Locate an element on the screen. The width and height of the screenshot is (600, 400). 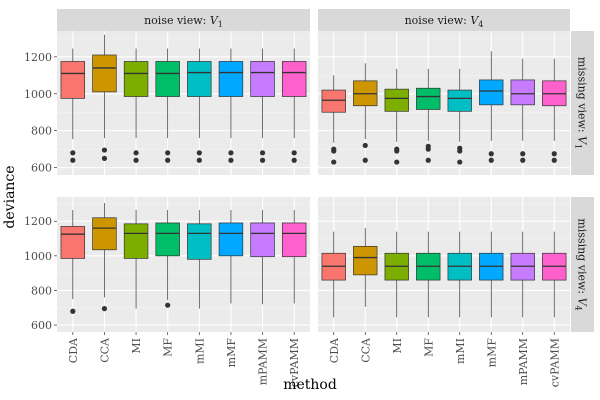
facet-col-label: noise view: V4 is located at coordinates (444, 21).